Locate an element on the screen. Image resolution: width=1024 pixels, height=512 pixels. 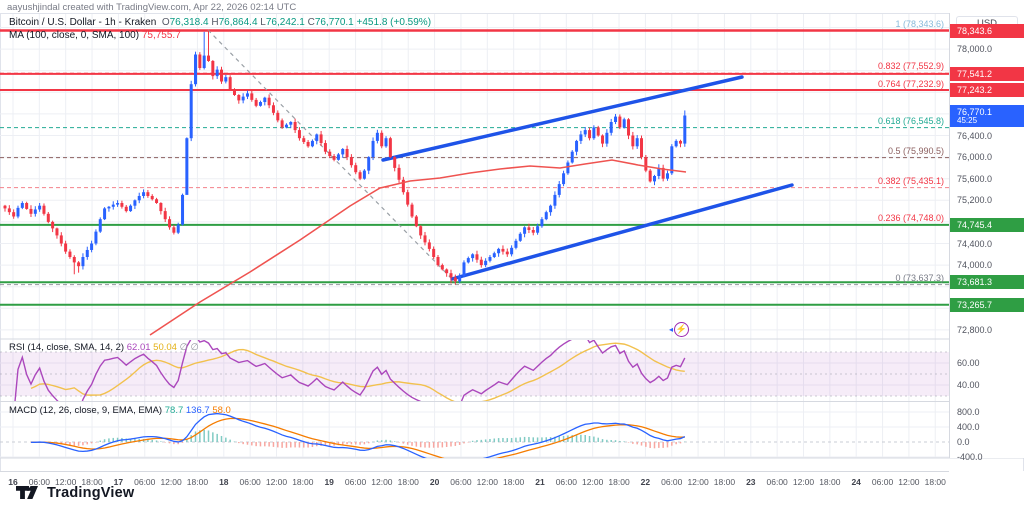
fib-level-label: 0.236 (74,748.0) is located at coordinates (910, 217).